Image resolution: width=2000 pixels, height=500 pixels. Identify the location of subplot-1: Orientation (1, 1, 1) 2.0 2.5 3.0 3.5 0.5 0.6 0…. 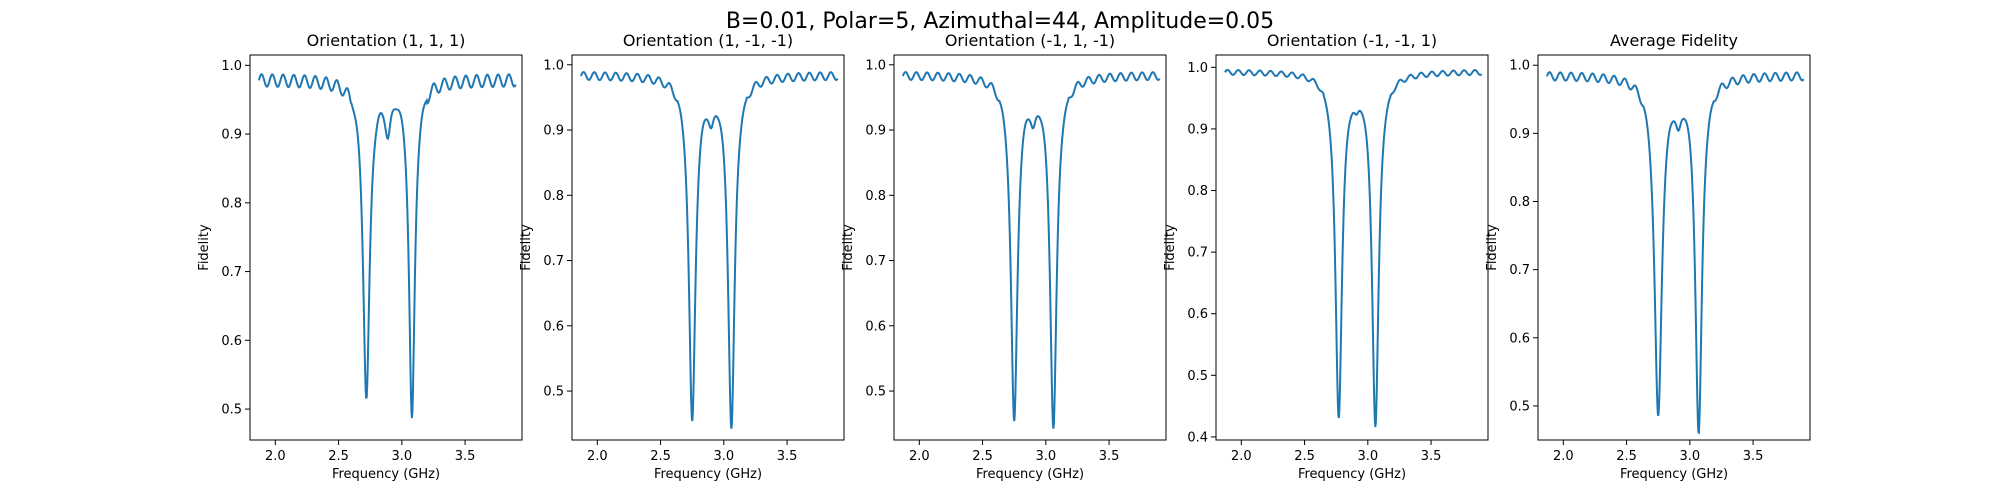
(360, 256).